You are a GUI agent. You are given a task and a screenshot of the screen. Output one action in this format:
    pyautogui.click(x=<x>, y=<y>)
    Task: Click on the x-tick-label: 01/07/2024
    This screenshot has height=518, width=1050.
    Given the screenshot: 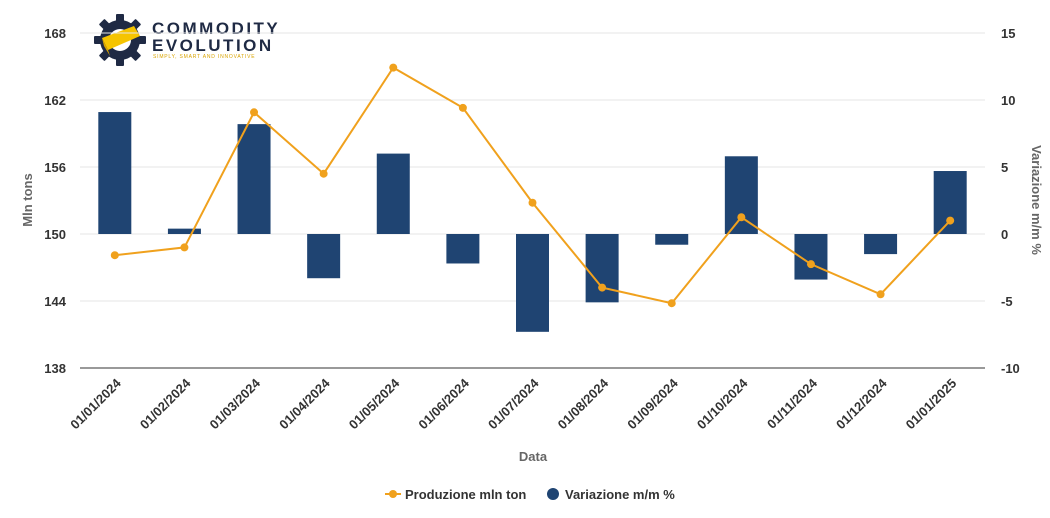 What is the action you would take?
    pyautogui.click(x=513, y=403)
    